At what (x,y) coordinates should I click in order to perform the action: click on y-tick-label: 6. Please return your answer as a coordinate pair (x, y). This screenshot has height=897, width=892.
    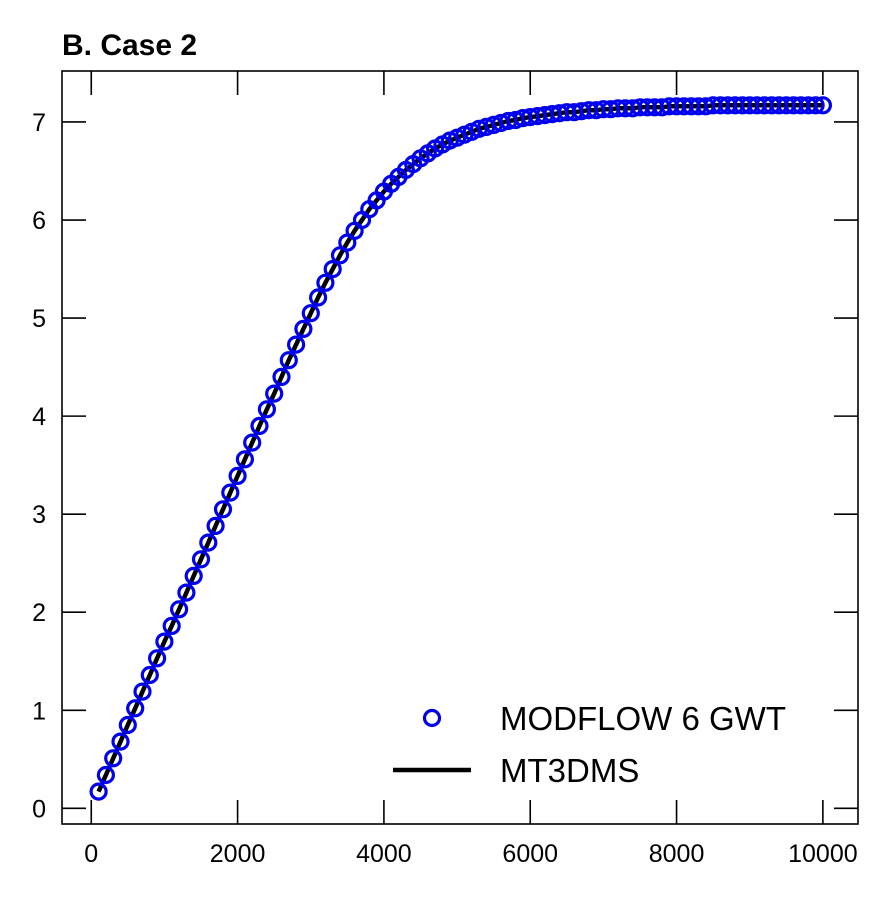
    Looking at the image, I should click on (39, 221).